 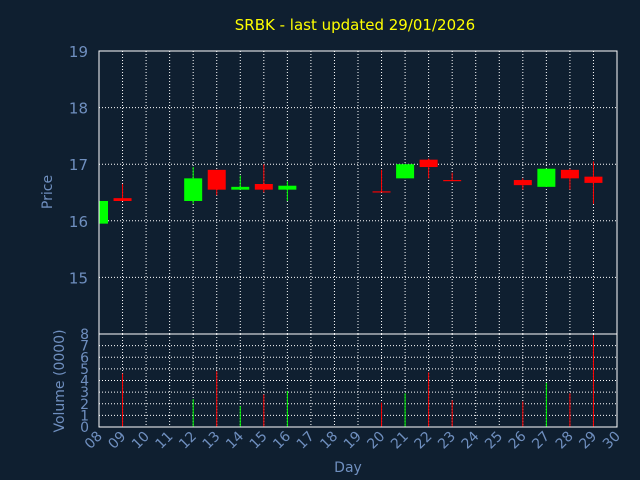 I want to click on volume-tick-label: 0, so click(x=84, y=428).